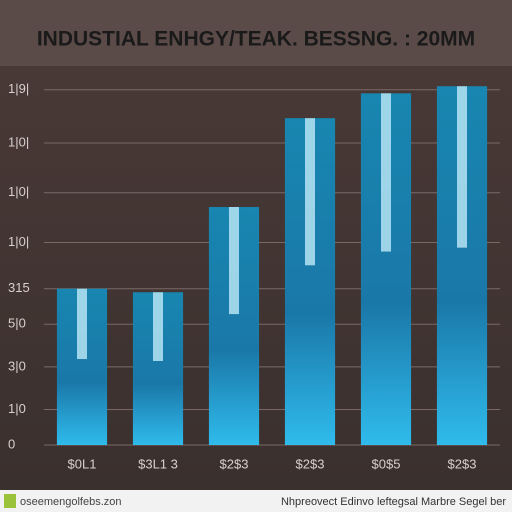 This screenshot has width=512, height=512. Describe the element at coordinates (71, 502) in the screenshot. I see `footer-left: oseemengolfebs.zon` at that location.